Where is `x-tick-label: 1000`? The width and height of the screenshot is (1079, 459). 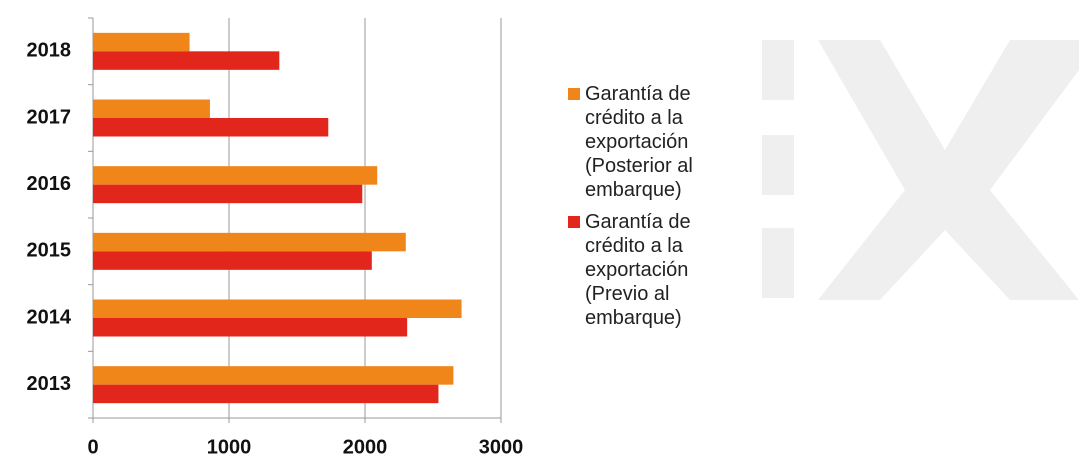
x-tick-label: 1000 is located at coordinates (229, 447).